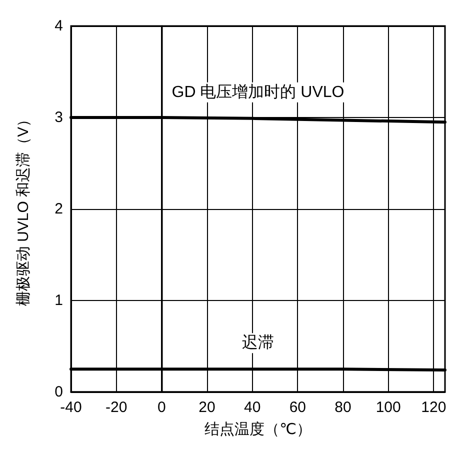 The image size is (460, 459). Describe the element at coordinates (71, 407) in the screenshot. I see `x-tick-label: -40` at that location.